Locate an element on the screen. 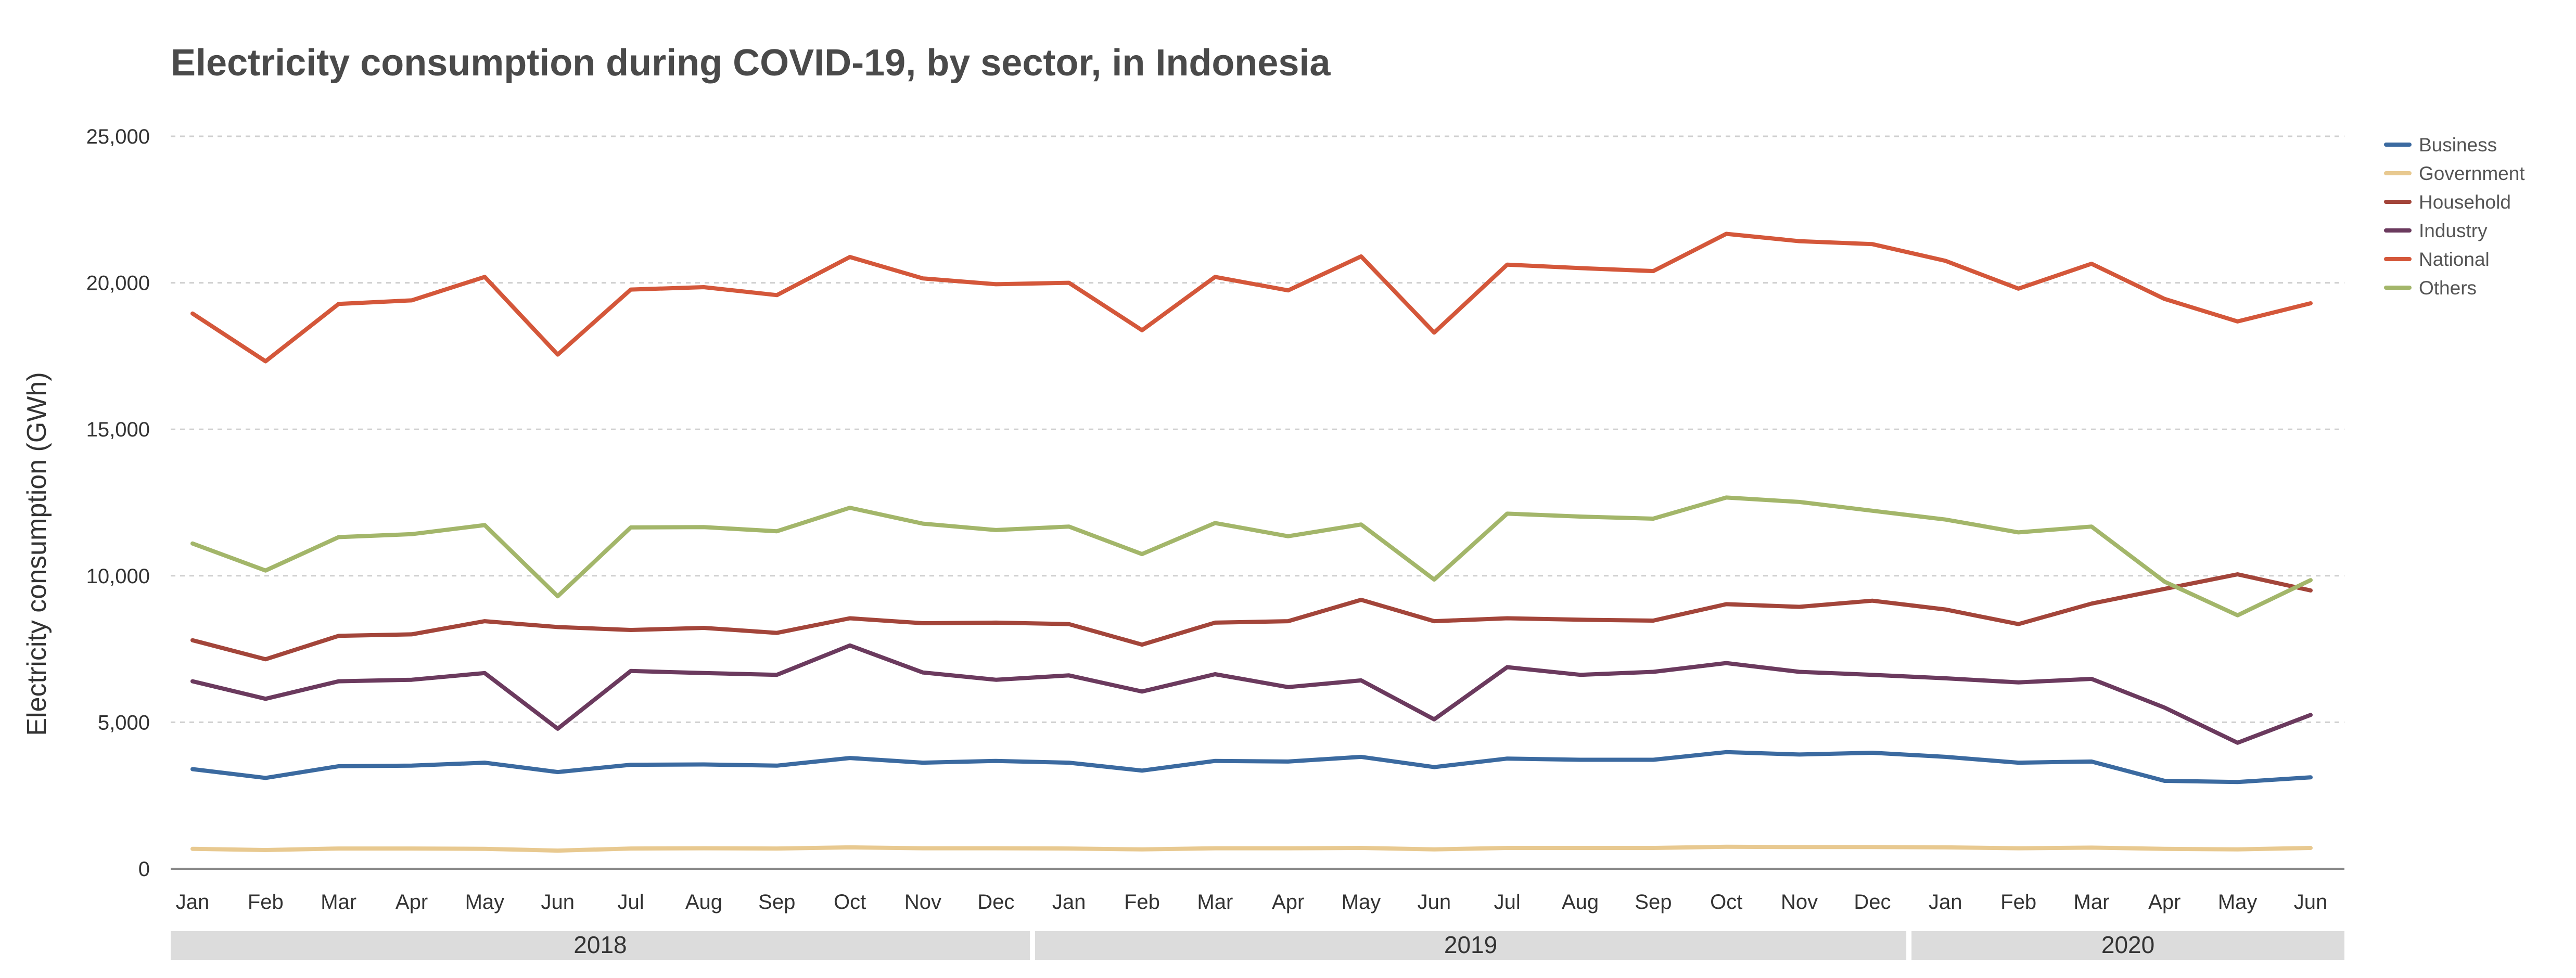 Image resolution: width=2576 pixels, height=978 pixels. series-line-business is located at coordinates (1252, 767).